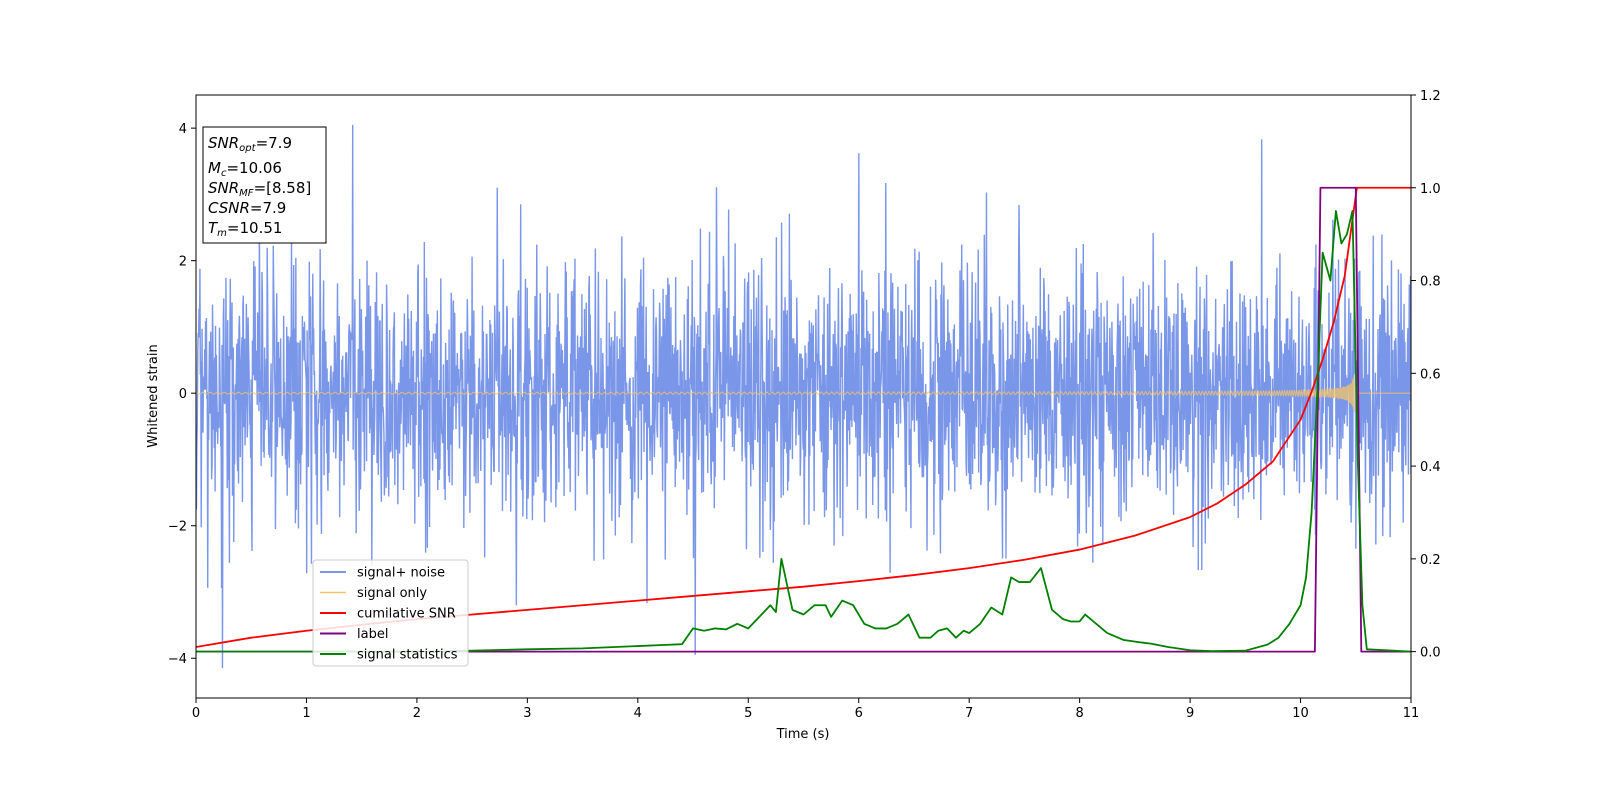  I want to click on x-tick-label: 3, so click(527, 713).